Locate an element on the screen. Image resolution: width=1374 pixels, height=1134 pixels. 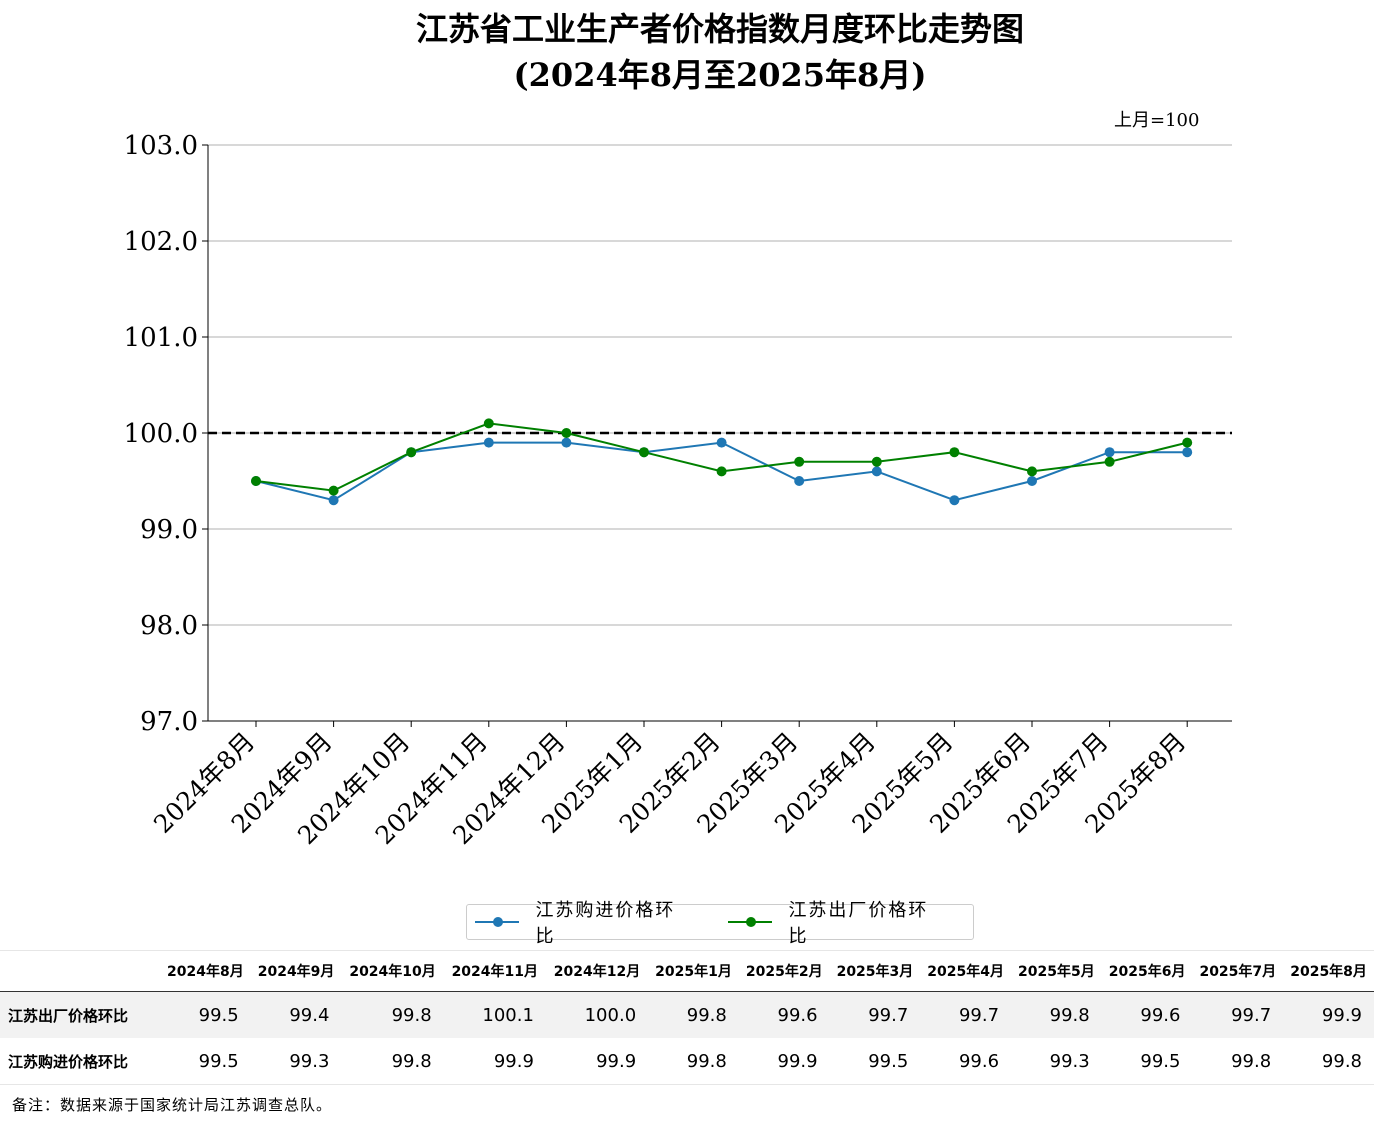
legend: 江苏购进价格环比 江苏出厂价格环比 is located at coordinates (720, 923).